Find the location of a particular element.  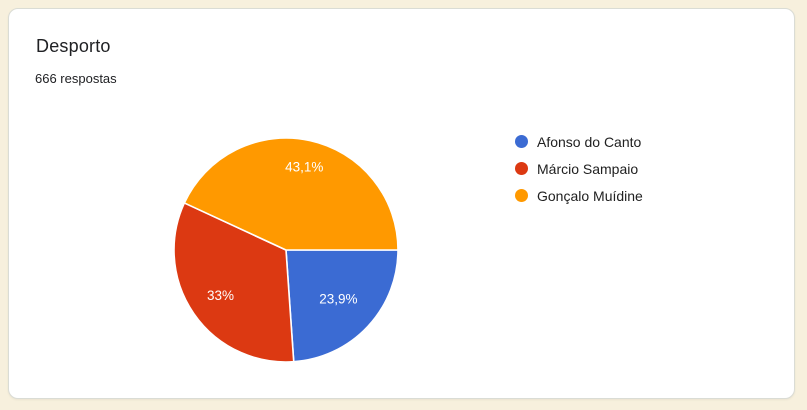

legend-label: Gonçalo Muídine is located at coordinates (590, 195).